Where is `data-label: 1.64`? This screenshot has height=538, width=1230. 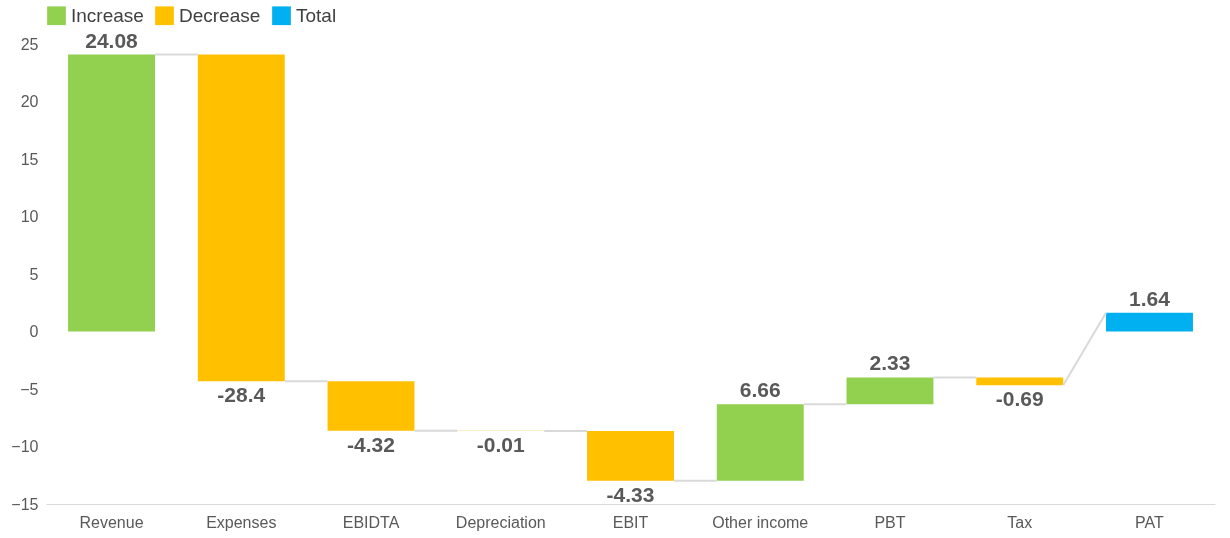 data-label: 1.64 is located at coordinates (1150, 298).